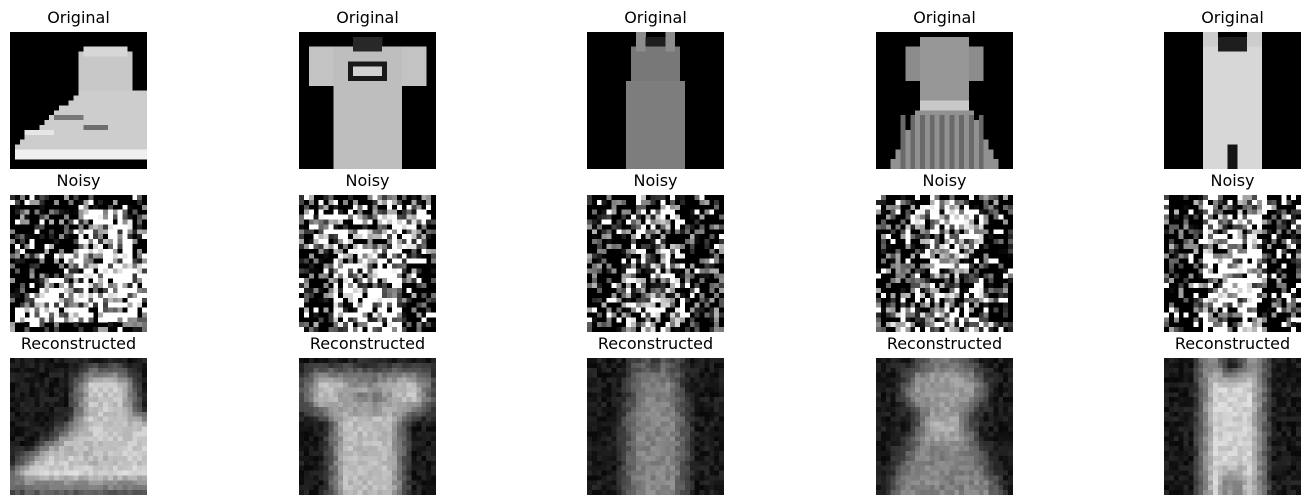 The image size is (1310, 504). Describe the element at coordinates (367, 180) in the screenshot. I see `noisy-title-2: Noisy` at that location.